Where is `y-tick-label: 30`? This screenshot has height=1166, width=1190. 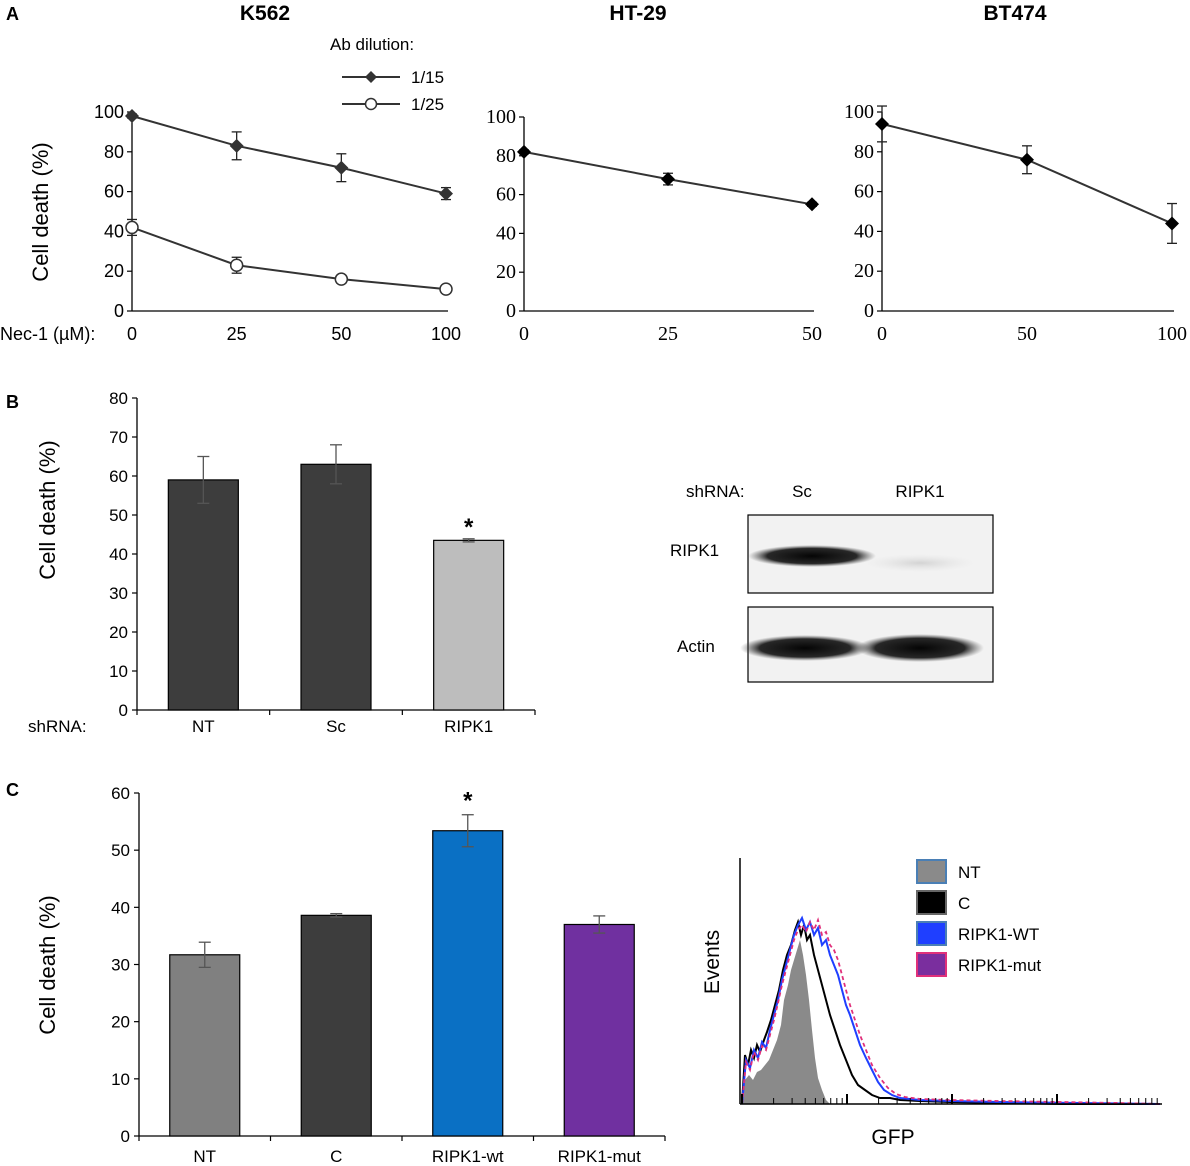 y-tick-label: 30 is located at coordinates (118, 593).